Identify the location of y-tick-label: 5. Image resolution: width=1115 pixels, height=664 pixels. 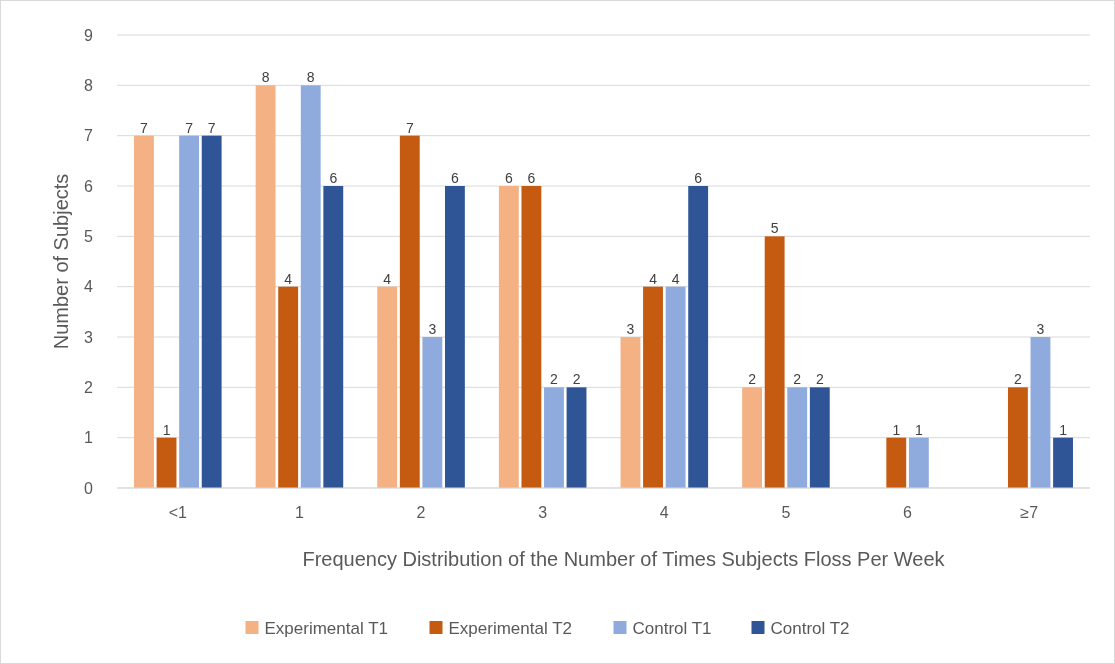
(89, 236).